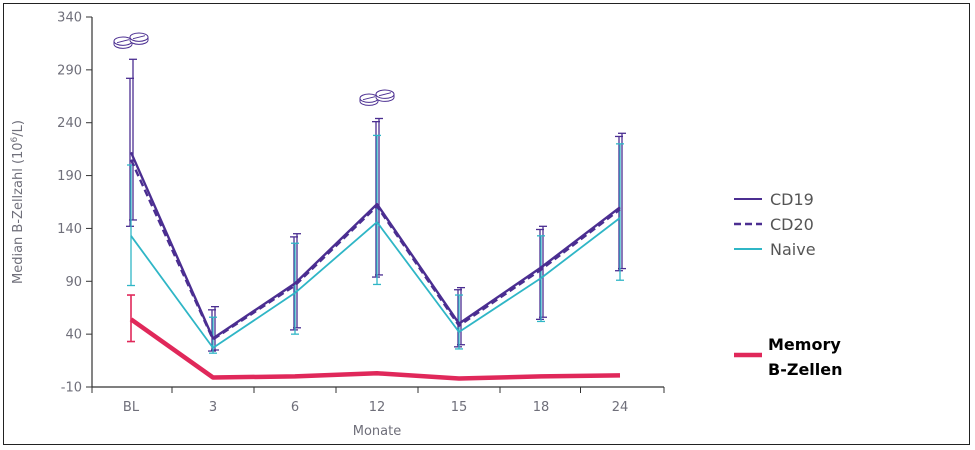 The image size is (975, 450). I want to click on annotation-icons, so click(254, 69).